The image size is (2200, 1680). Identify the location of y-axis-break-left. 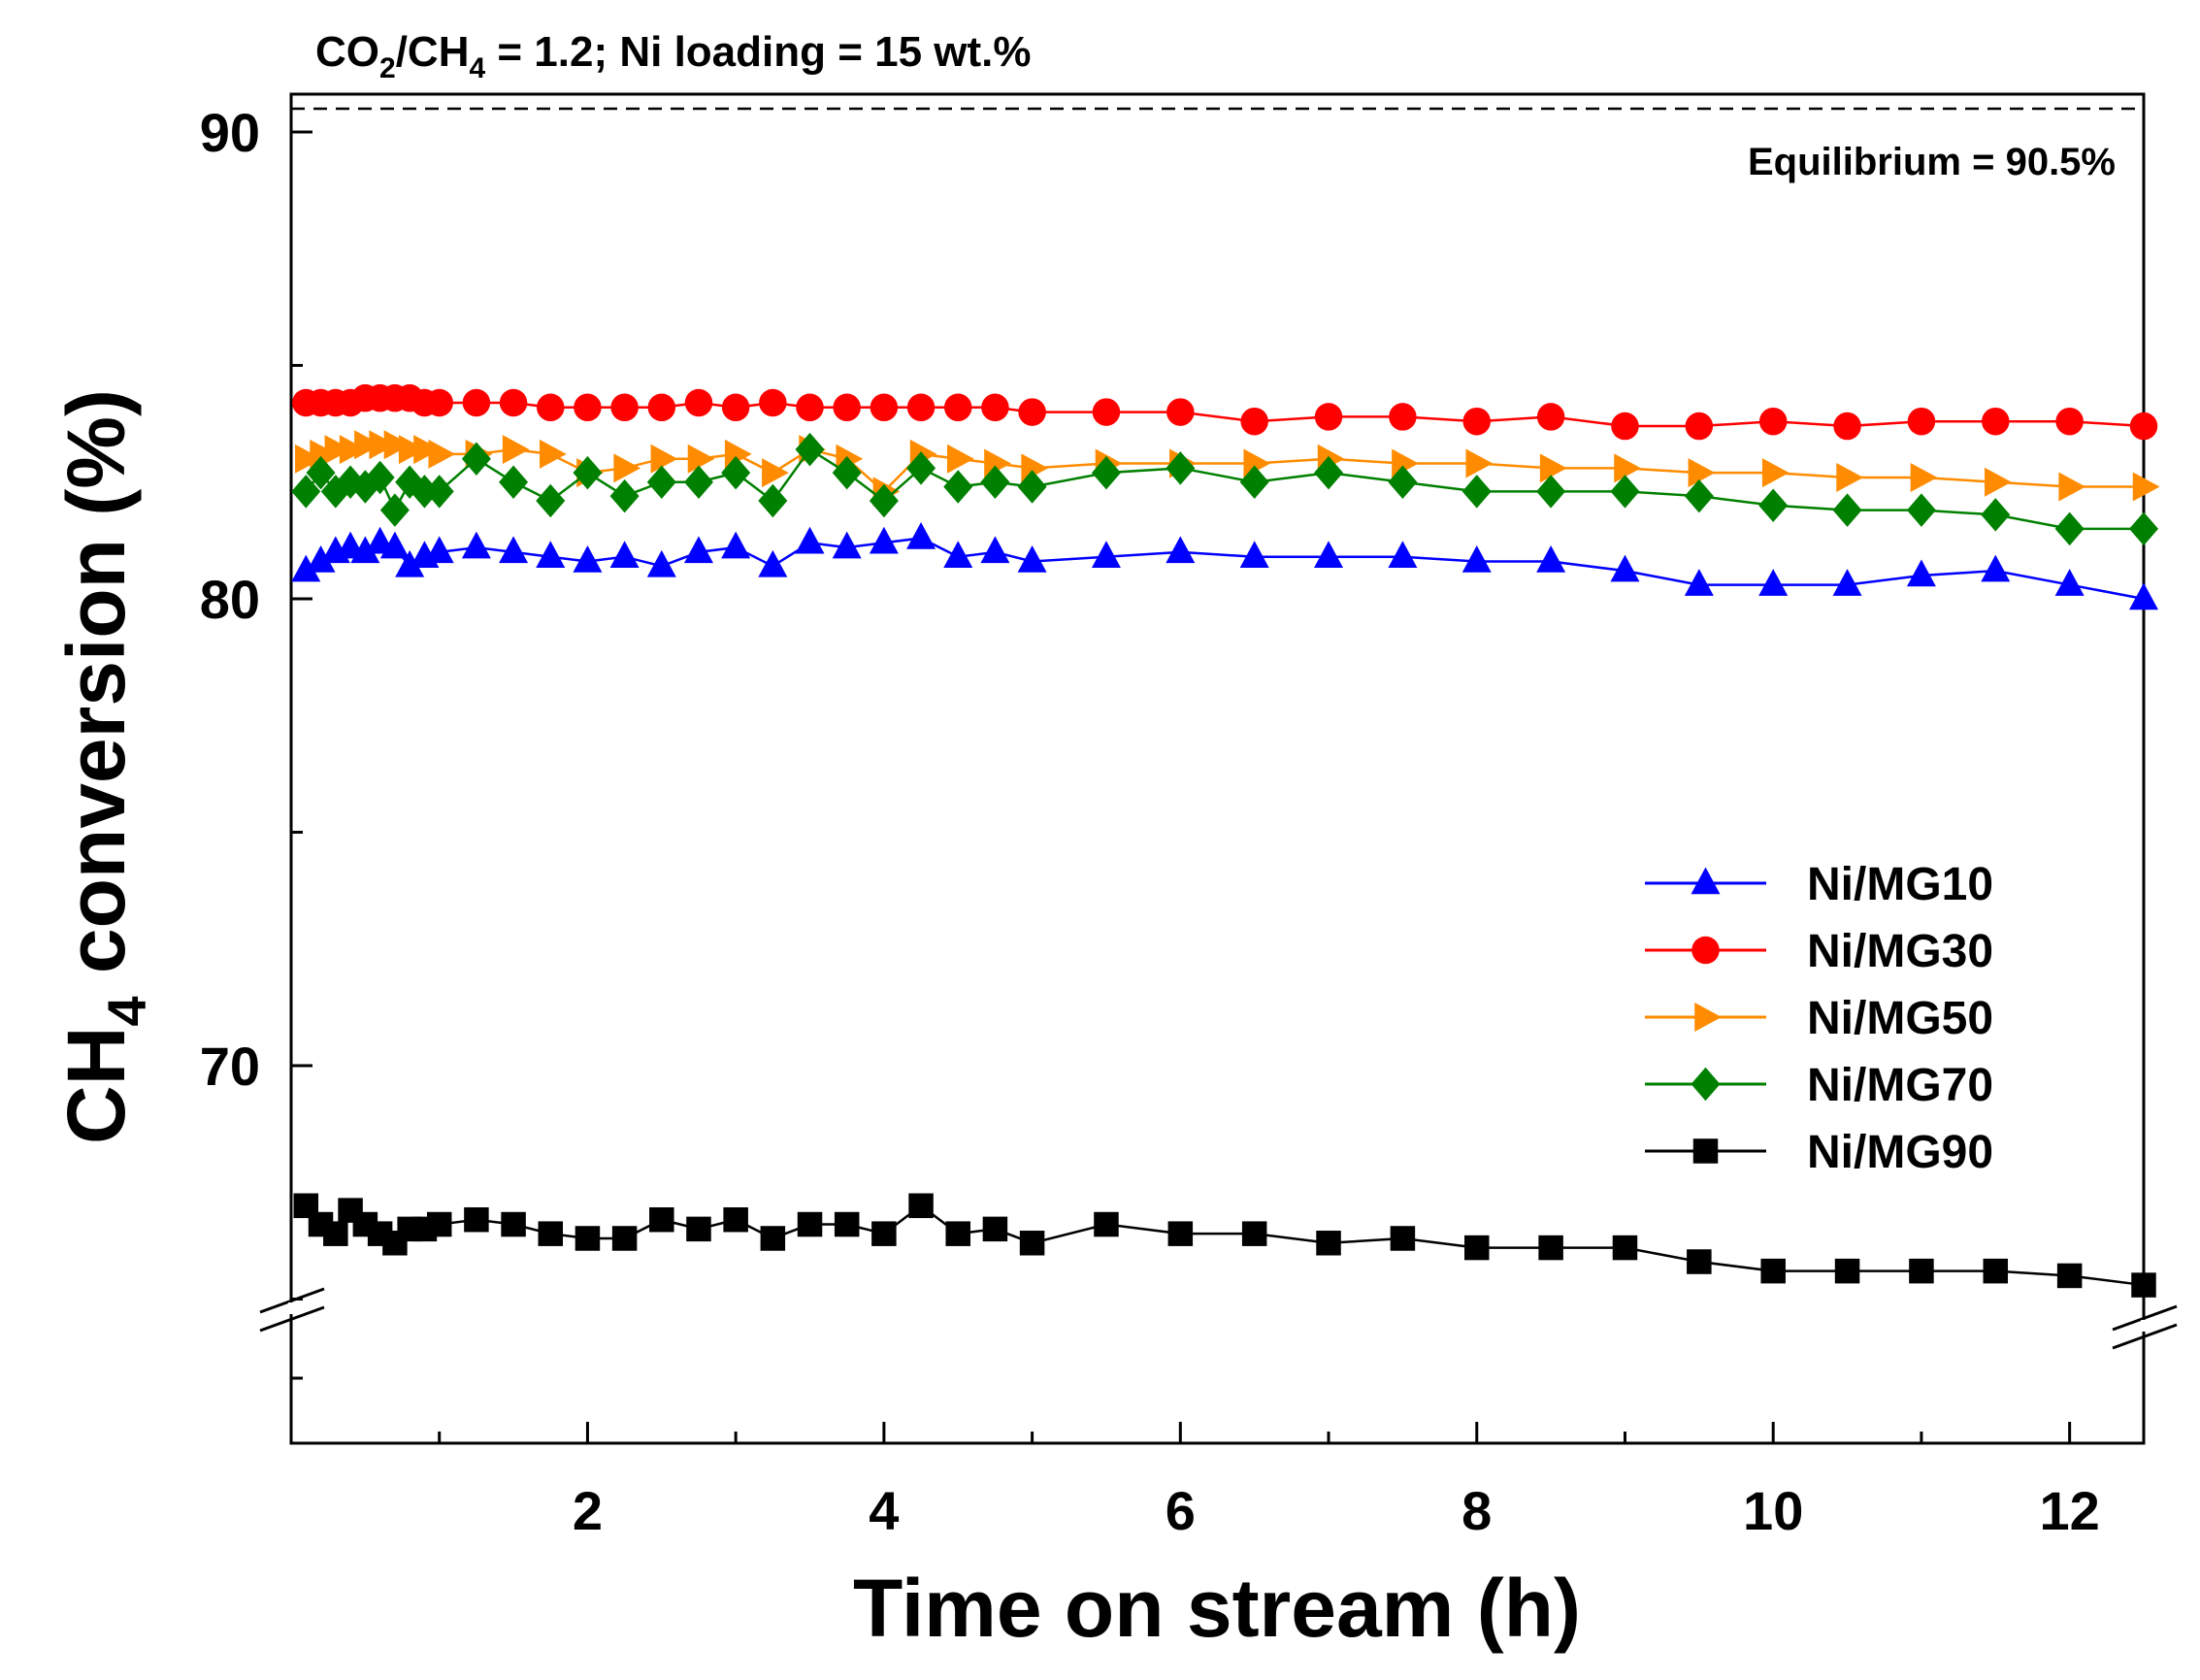
(292, 1310).